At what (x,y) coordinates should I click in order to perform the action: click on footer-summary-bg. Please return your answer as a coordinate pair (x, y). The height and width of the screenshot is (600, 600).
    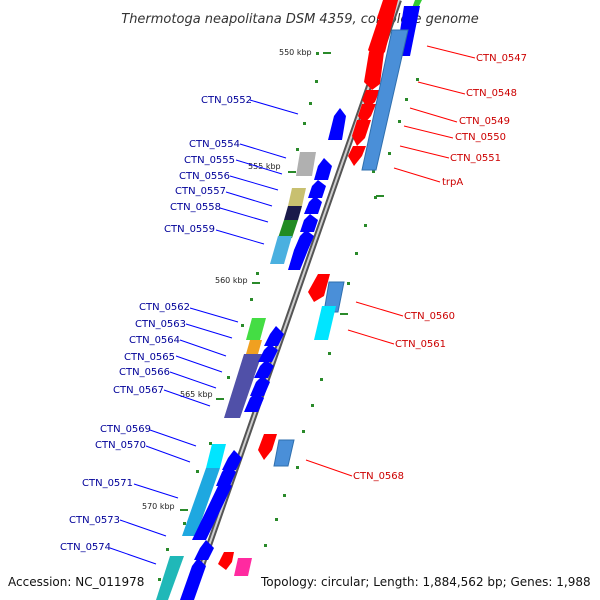
    Looking at the image, I should click on (428, 582).